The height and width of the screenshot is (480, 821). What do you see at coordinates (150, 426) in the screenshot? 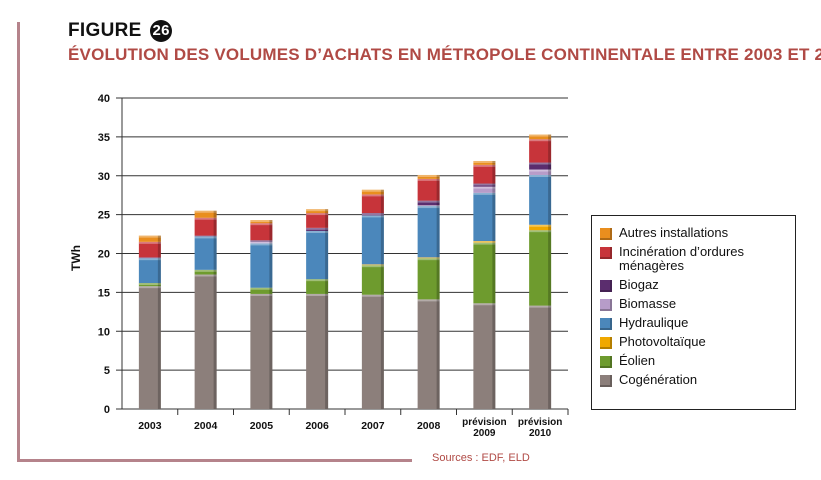
I see `x-tick-label: 2003` at bounding box center [150, 426].